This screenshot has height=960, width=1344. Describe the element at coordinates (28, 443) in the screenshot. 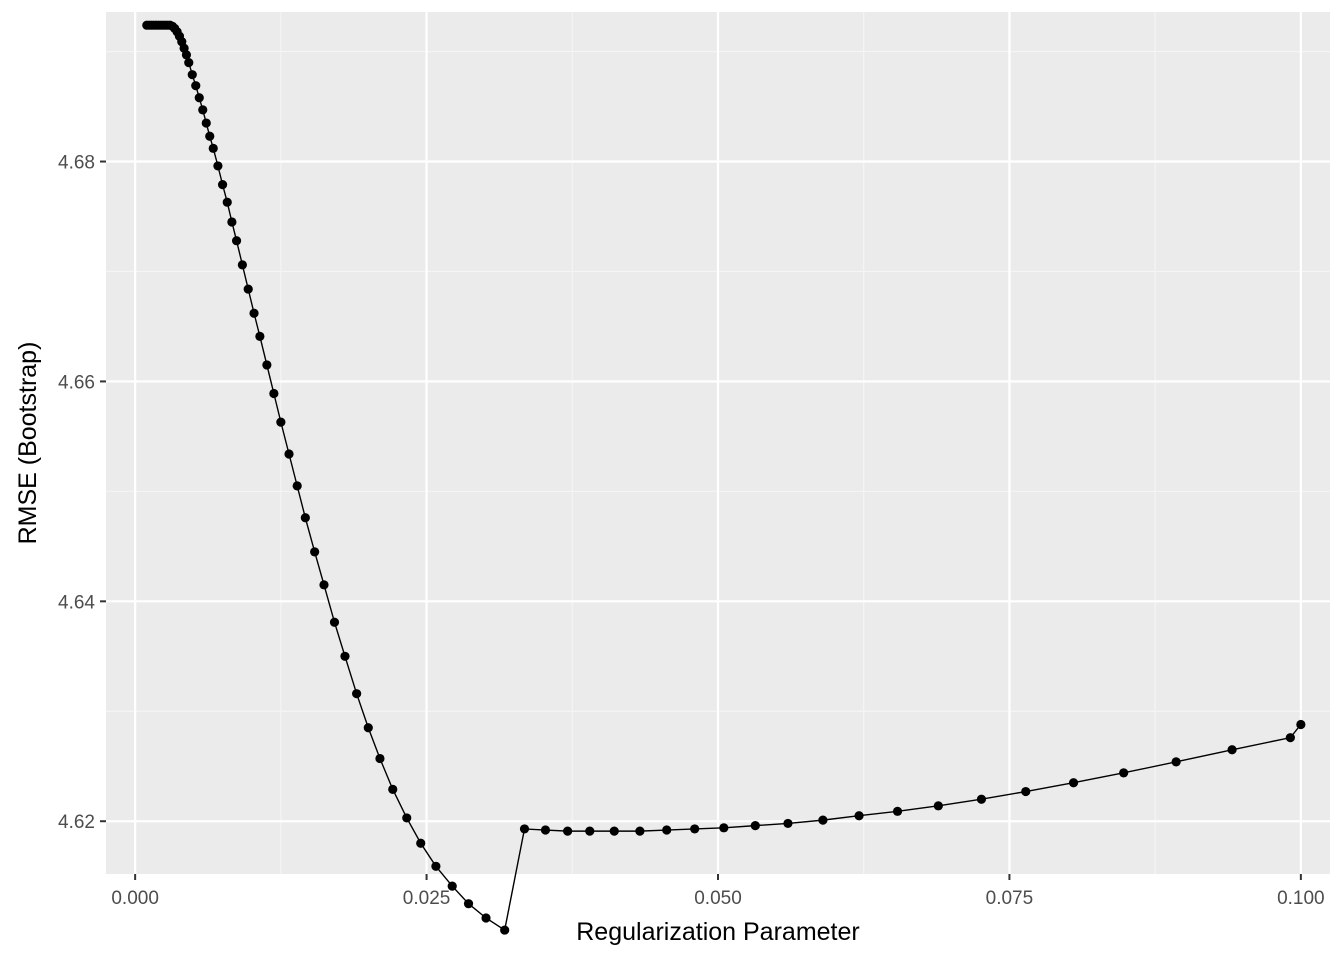

I see `y-axis-title: RMSE (Bootstrap)` at that location.